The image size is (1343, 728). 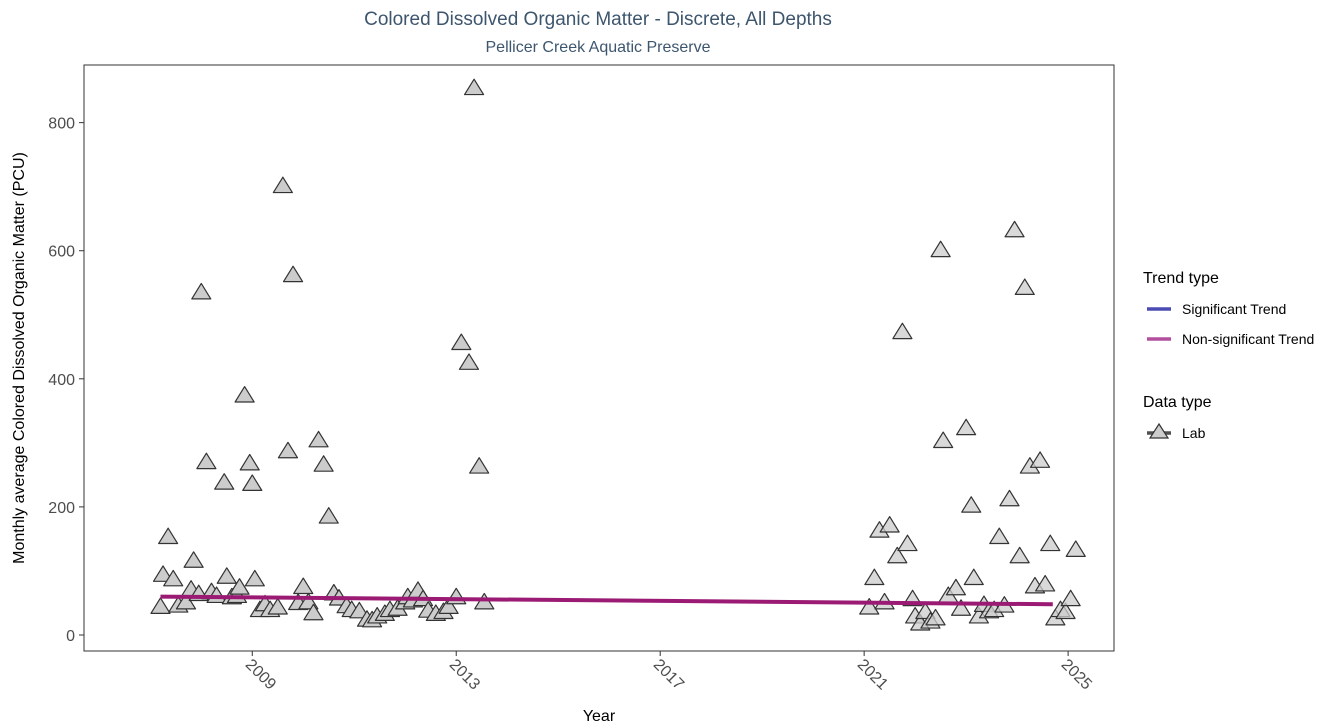 What do you see at coordinates (61, 380) in the screenshot?
I see `y-tick-label: 400` at bounding box center [61, 380].